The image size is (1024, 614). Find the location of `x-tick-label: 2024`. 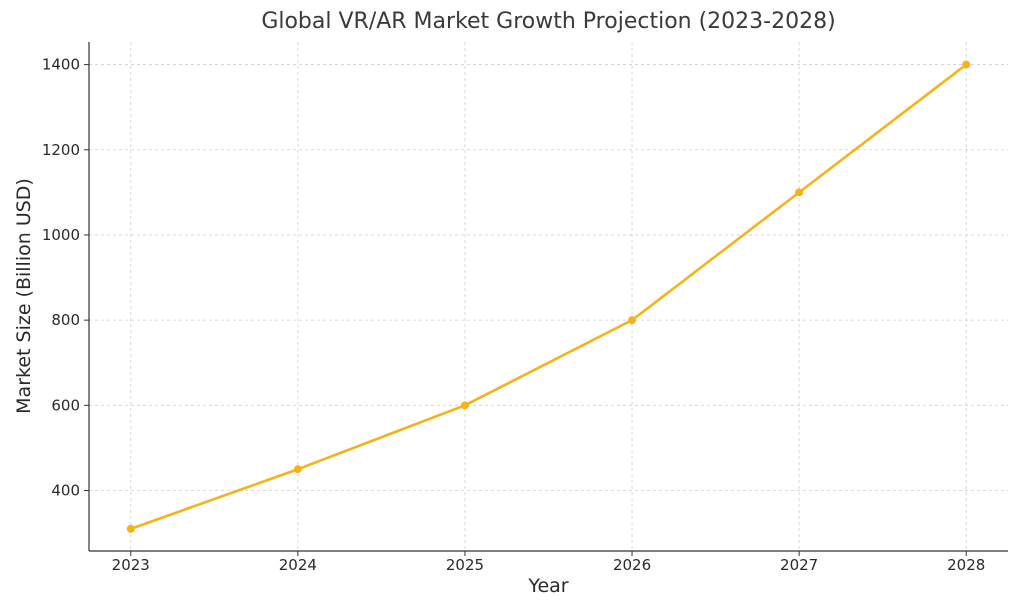

x-tick-label: 2024 is located at coordinates (298, 565).